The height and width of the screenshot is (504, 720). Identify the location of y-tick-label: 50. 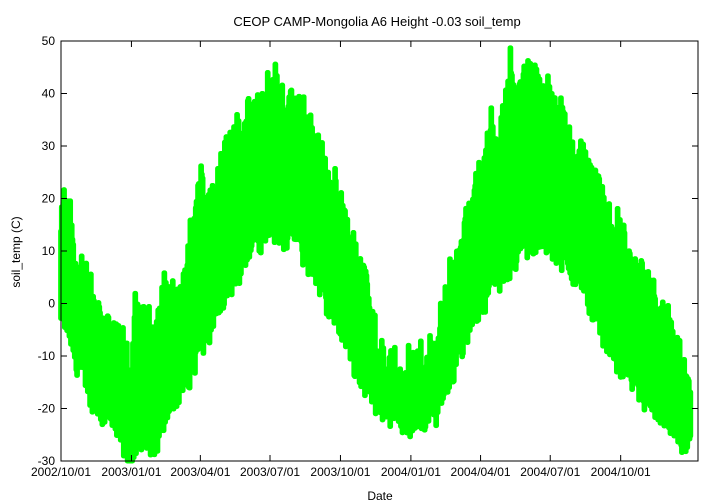
(49, 41).